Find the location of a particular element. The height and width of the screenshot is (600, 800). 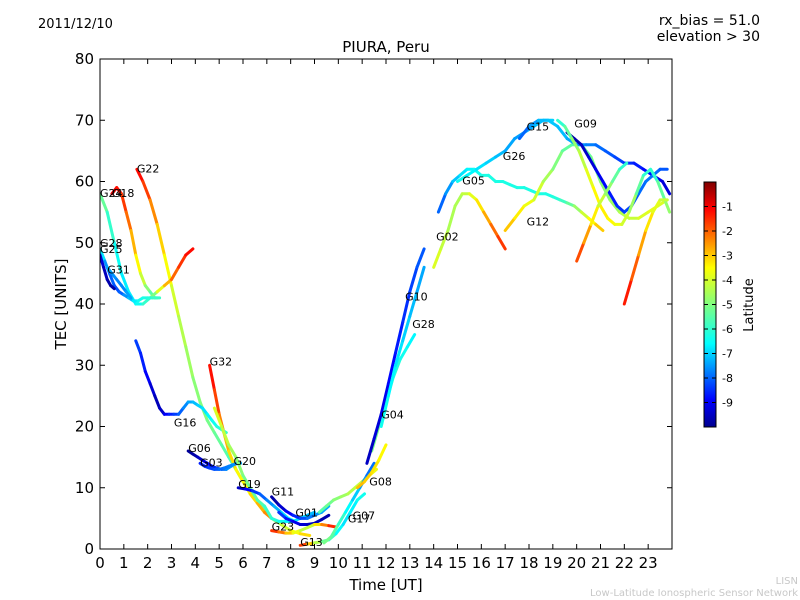

x-axis-label: Time [UT] is located at coordinates (385, 585).